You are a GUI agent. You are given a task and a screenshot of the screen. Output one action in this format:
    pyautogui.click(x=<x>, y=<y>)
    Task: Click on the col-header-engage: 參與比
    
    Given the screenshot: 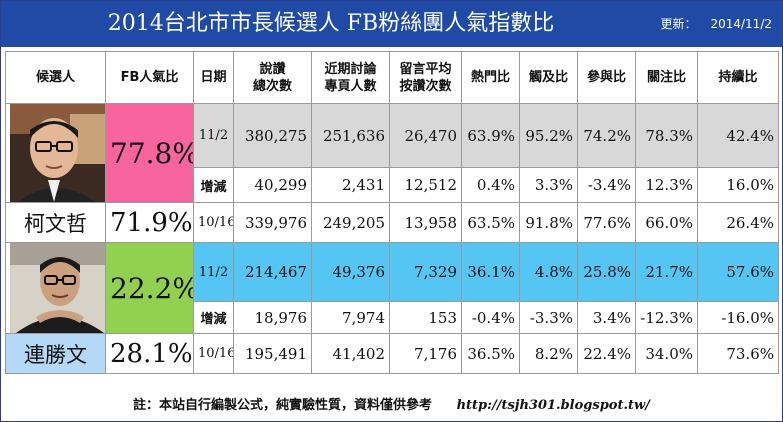 What is the action you would take?
    pyautogui.click(x=606, y=77)
    